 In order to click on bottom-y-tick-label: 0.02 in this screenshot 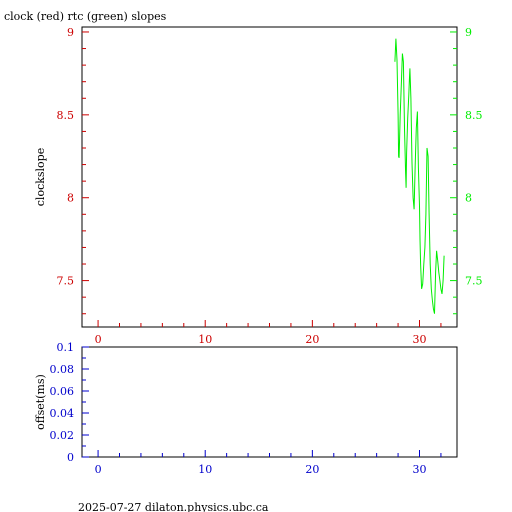, I will do `click(62, 435)`.